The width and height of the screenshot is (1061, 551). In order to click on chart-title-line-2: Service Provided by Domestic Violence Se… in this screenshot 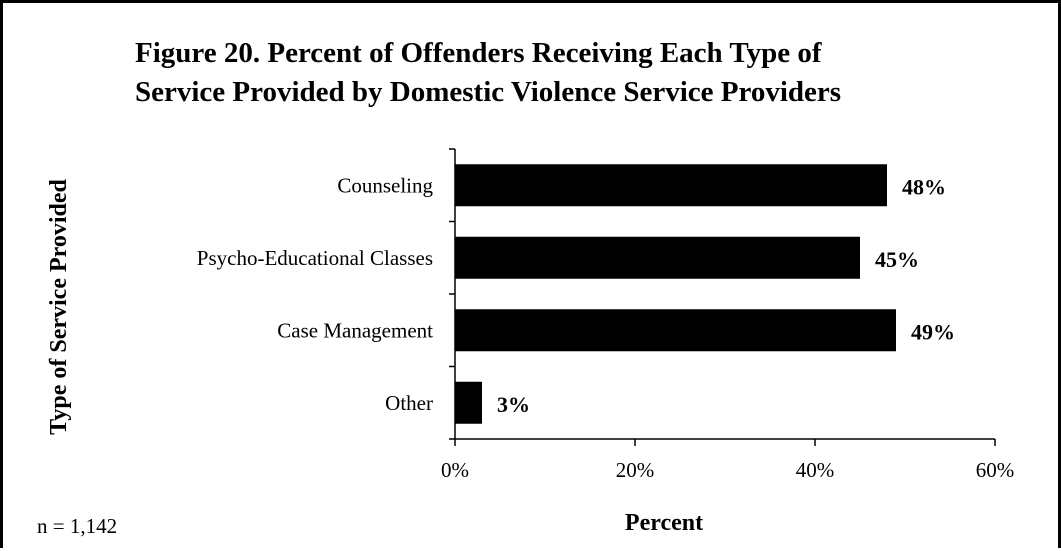, I will do `click(488, 92)`.